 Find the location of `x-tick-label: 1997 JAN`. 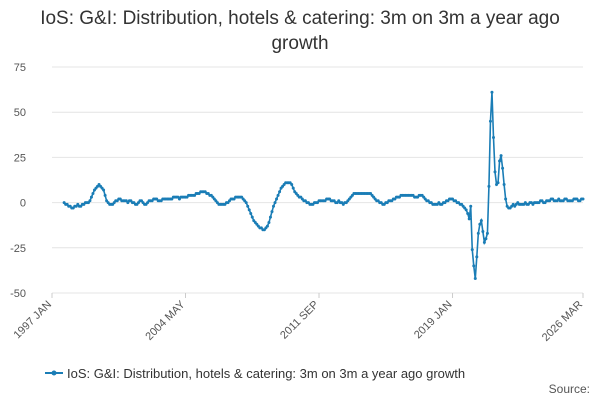

x-tick-label: 1997 JAN is located at coordinates (32, 320).